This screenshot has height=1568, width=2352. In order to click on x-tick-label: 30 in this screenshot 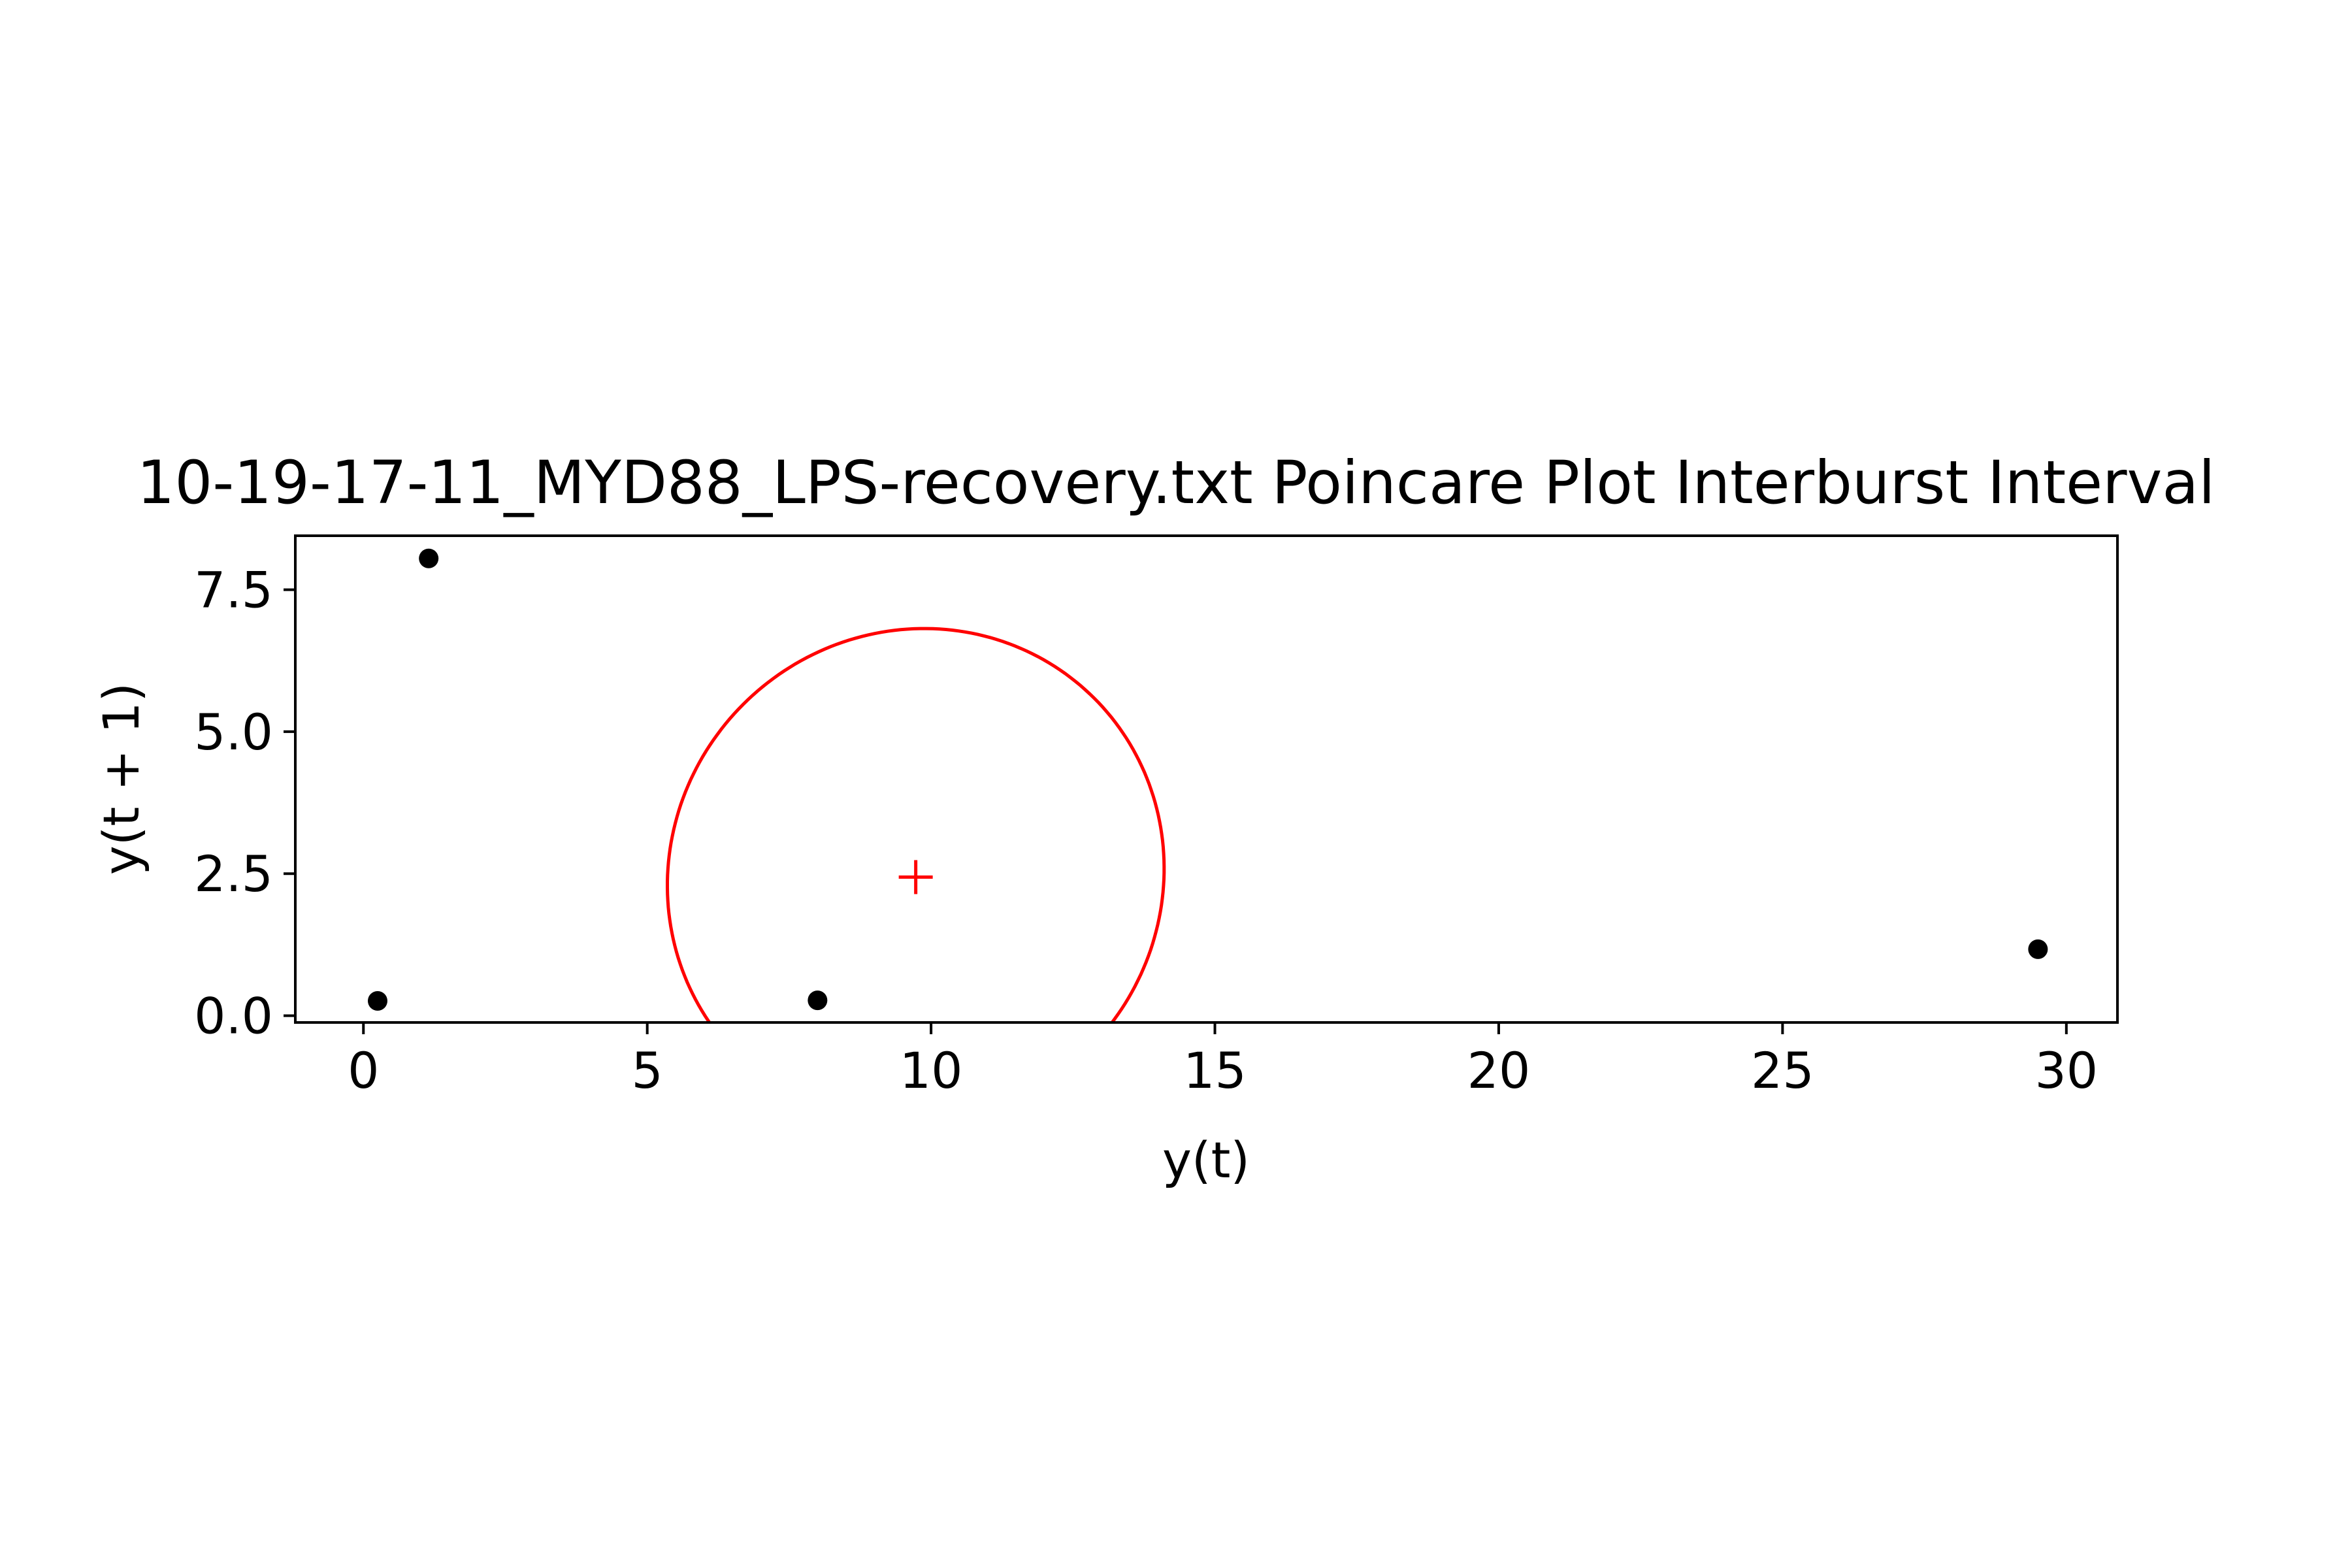, I will do `click(2066, 1070)`.